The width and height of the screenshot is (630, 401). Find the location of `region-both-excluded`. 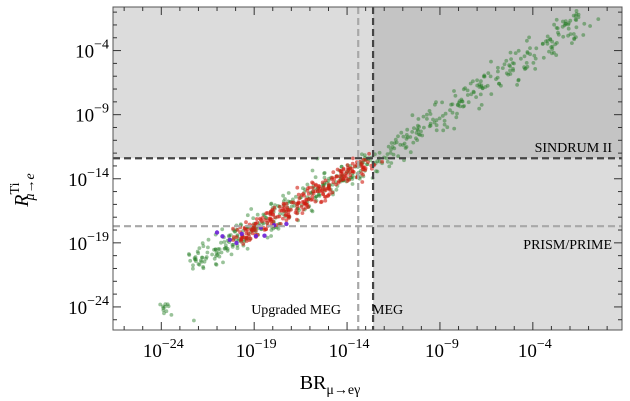

region-both-excluded is located at coordinates (497, 83).